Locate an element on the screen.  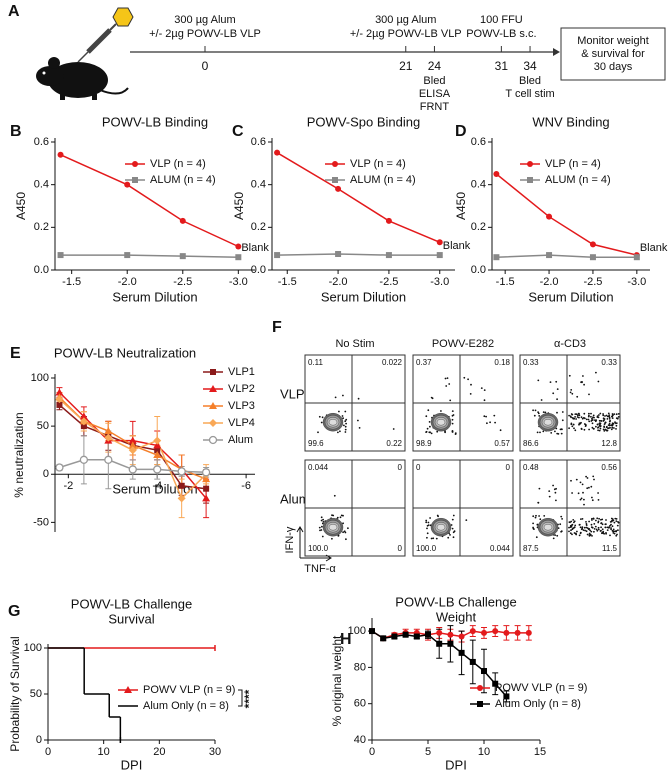
axis-arrow is located at coordinates (314, 544).